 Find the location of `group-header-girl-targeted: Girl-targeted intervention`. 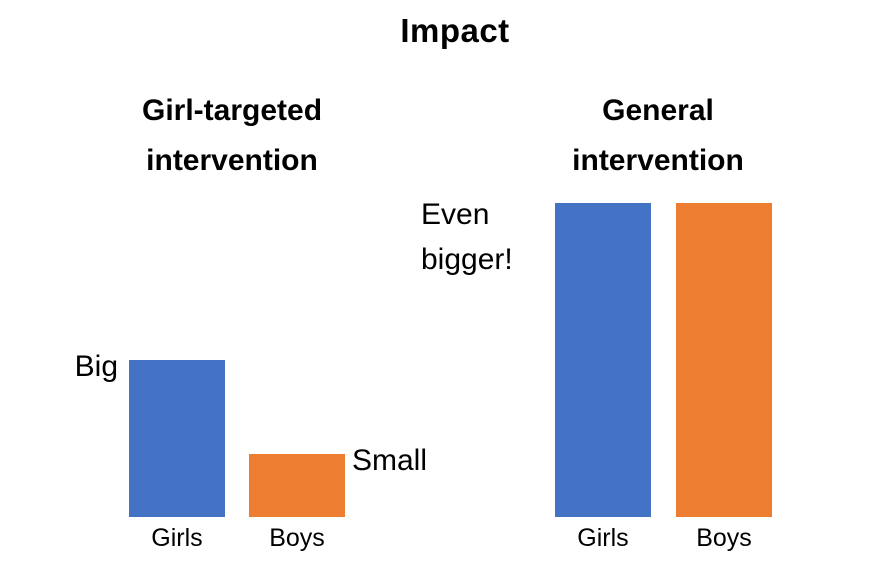

group-header-girl-targeted: Girl-targeted intervention is located at coordinates (232, 135).